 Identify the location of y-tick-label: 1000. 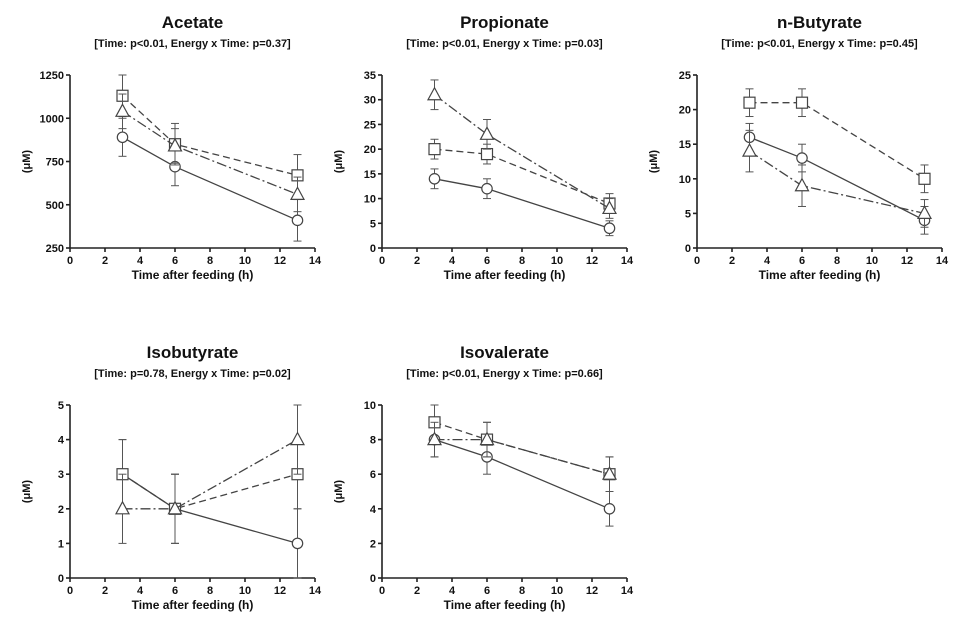
(52, 119).